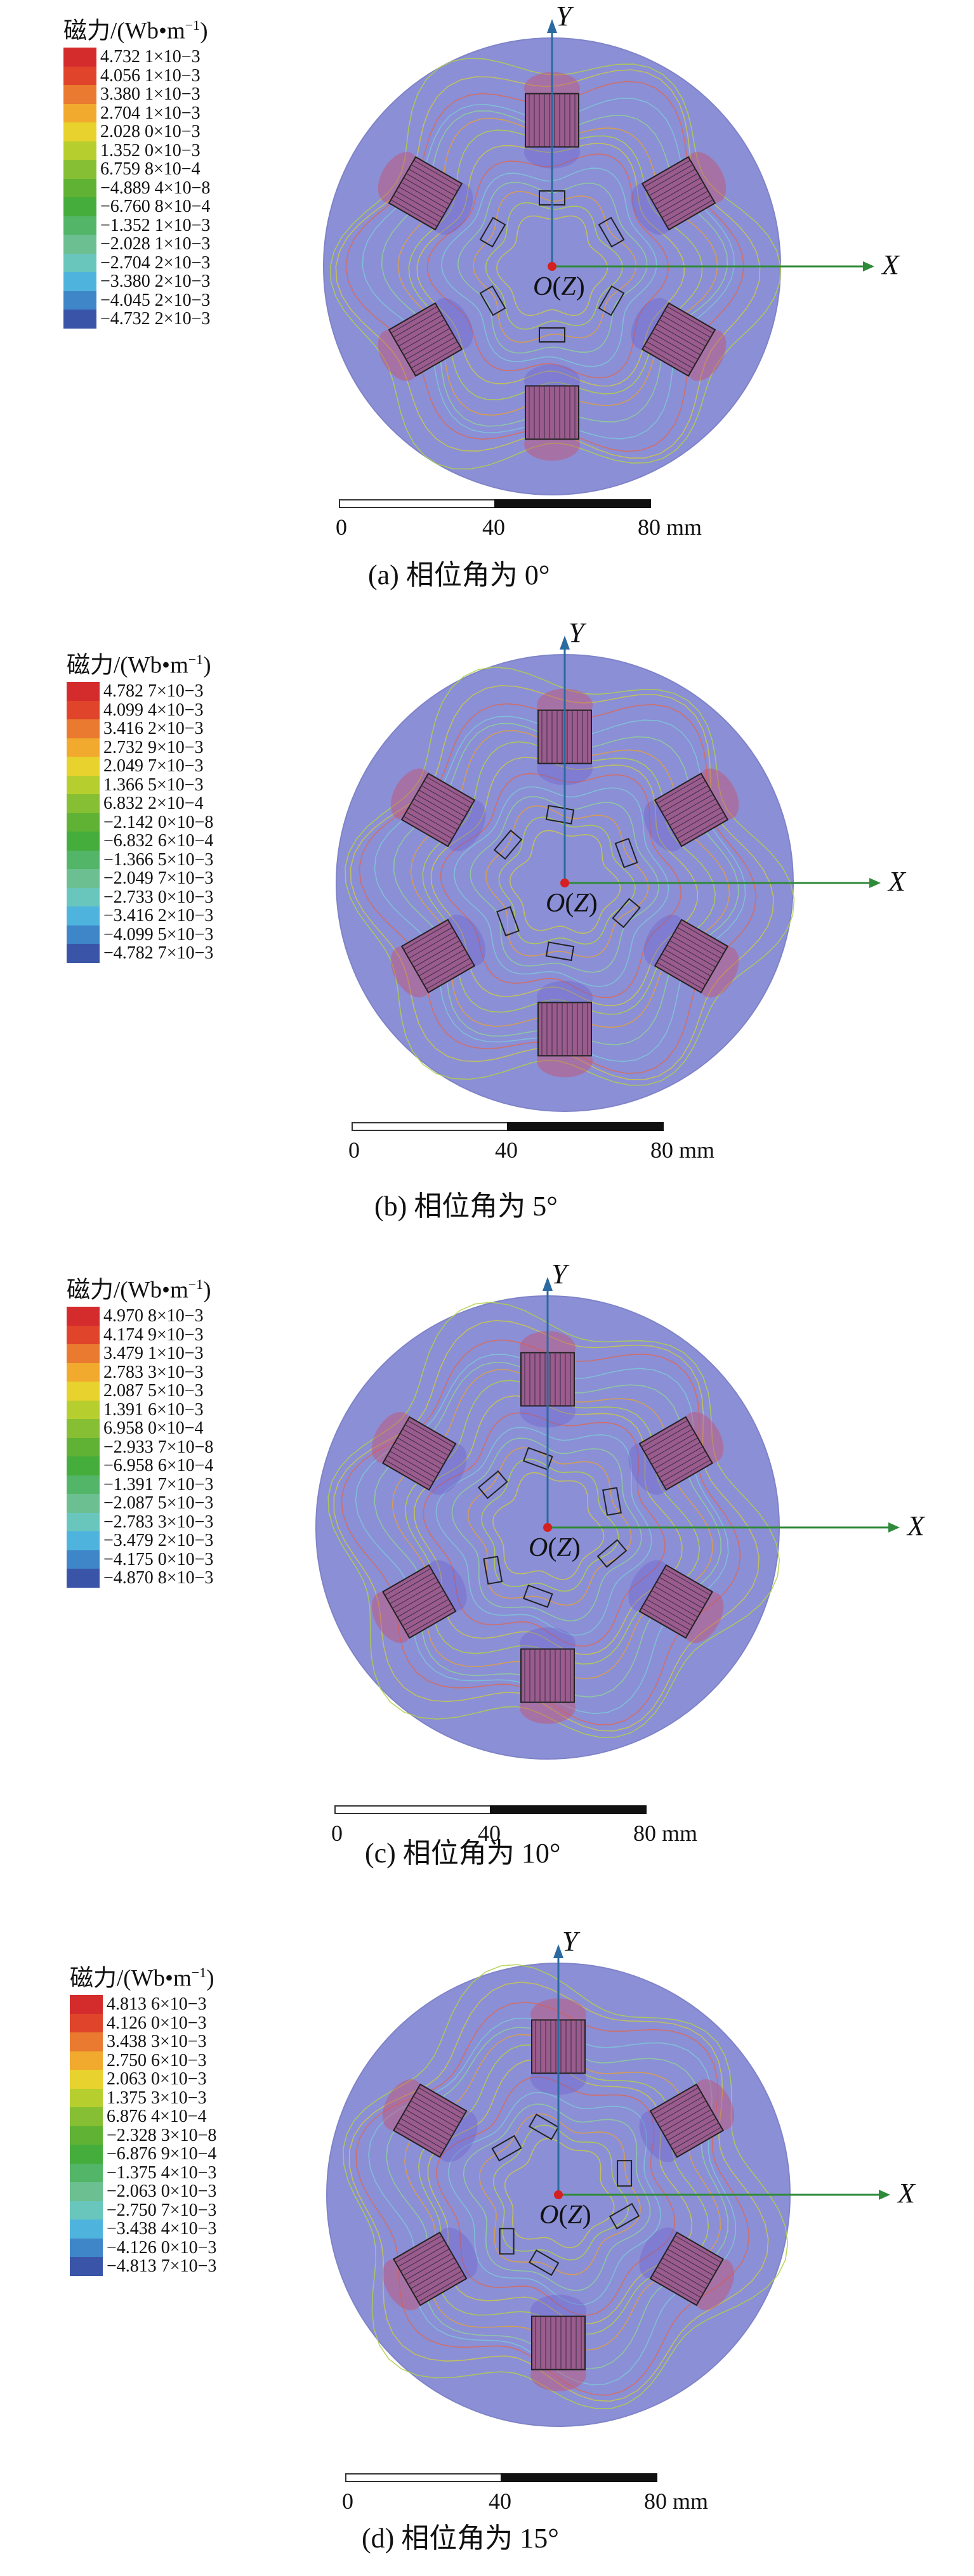  What do you see at coordinates (79, 188) in the screenshot?
I see `legend-color-bar` at bounding box center [79, 188].